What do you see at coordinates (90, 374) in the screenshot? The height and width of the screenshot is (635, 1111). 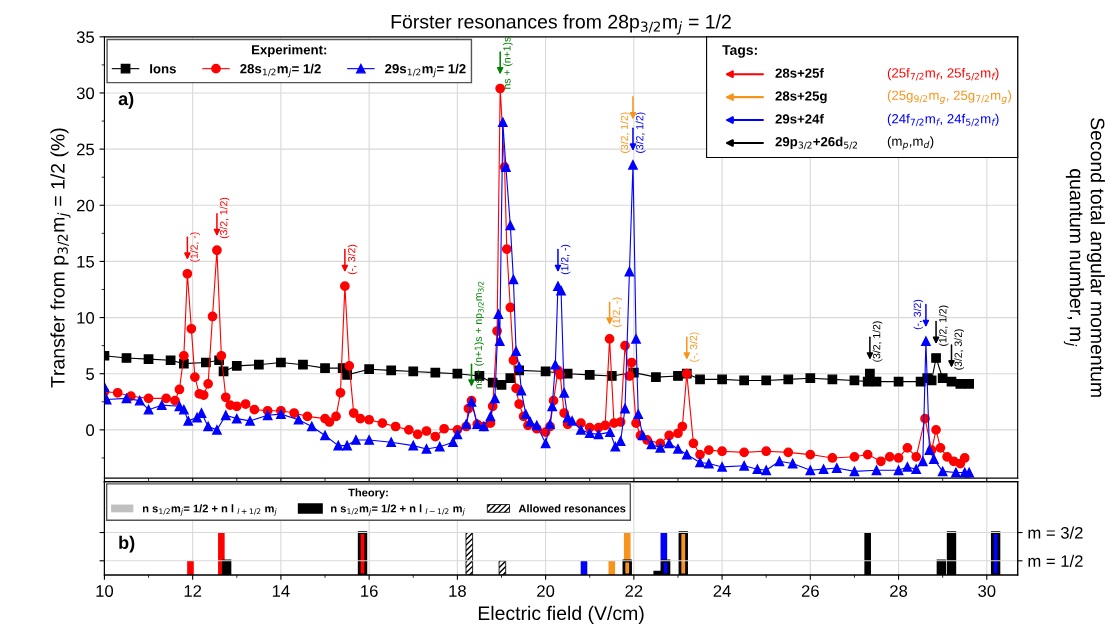 I see `y-tick-label: 5` at bounding box center [90, 374].